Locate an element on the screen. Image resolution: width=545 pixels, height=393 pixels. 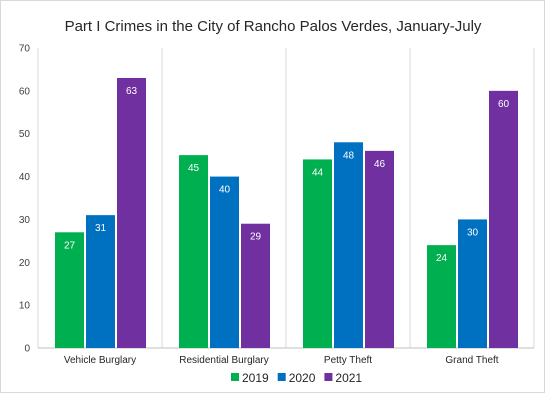
data-label: 48 is located at coordinates (349, 155).